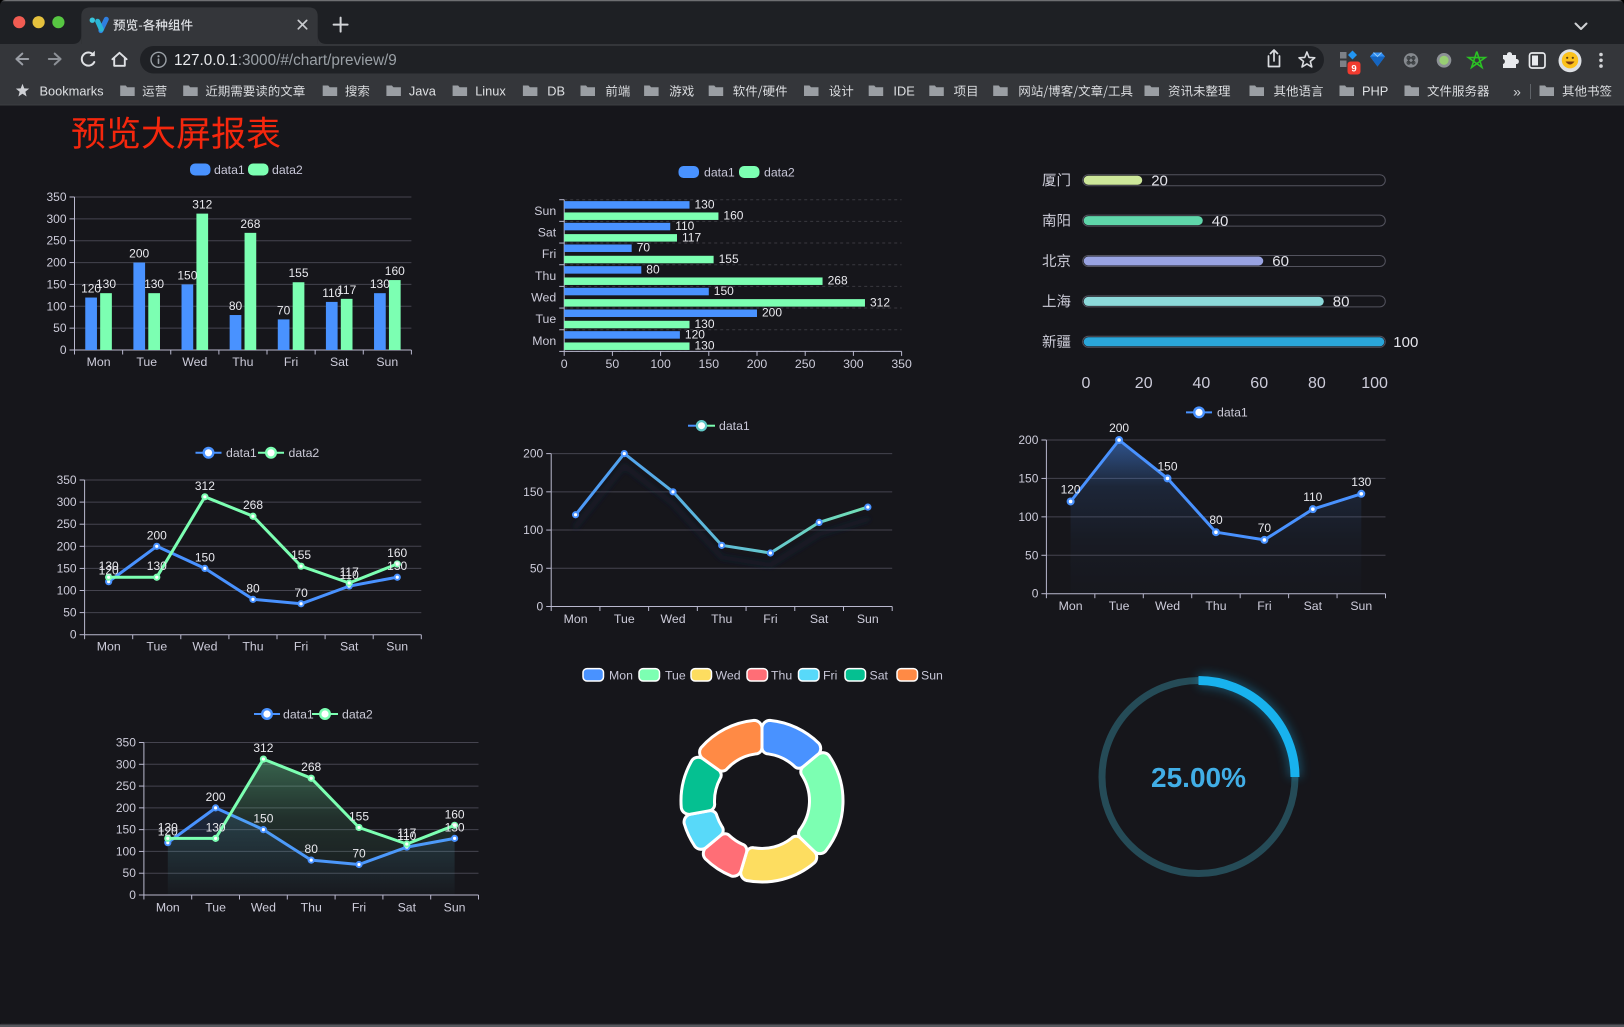 The width and height of the screenshot is (1624, 1027). I want to click on svg-text: 350, so click(126, 743).